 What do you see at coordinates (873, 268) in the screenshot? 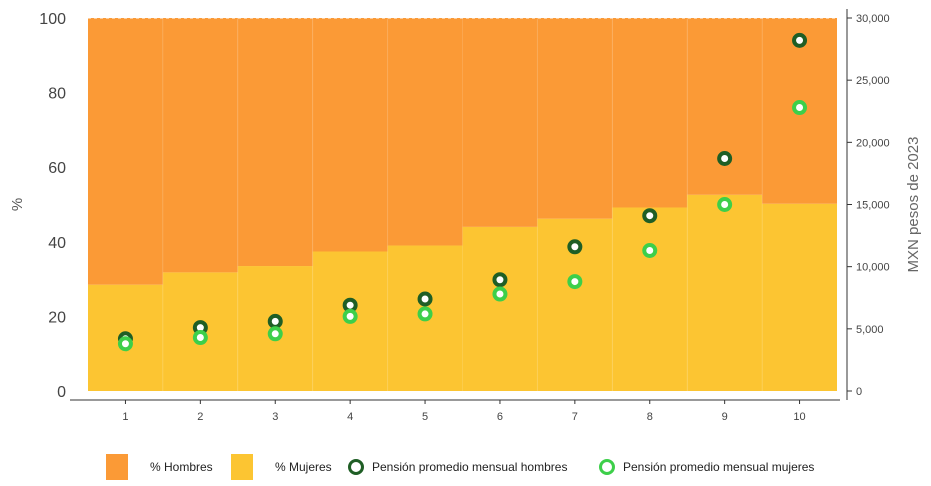
I see `y2-tick-label: 10,000` at bounding box center [873, 268].